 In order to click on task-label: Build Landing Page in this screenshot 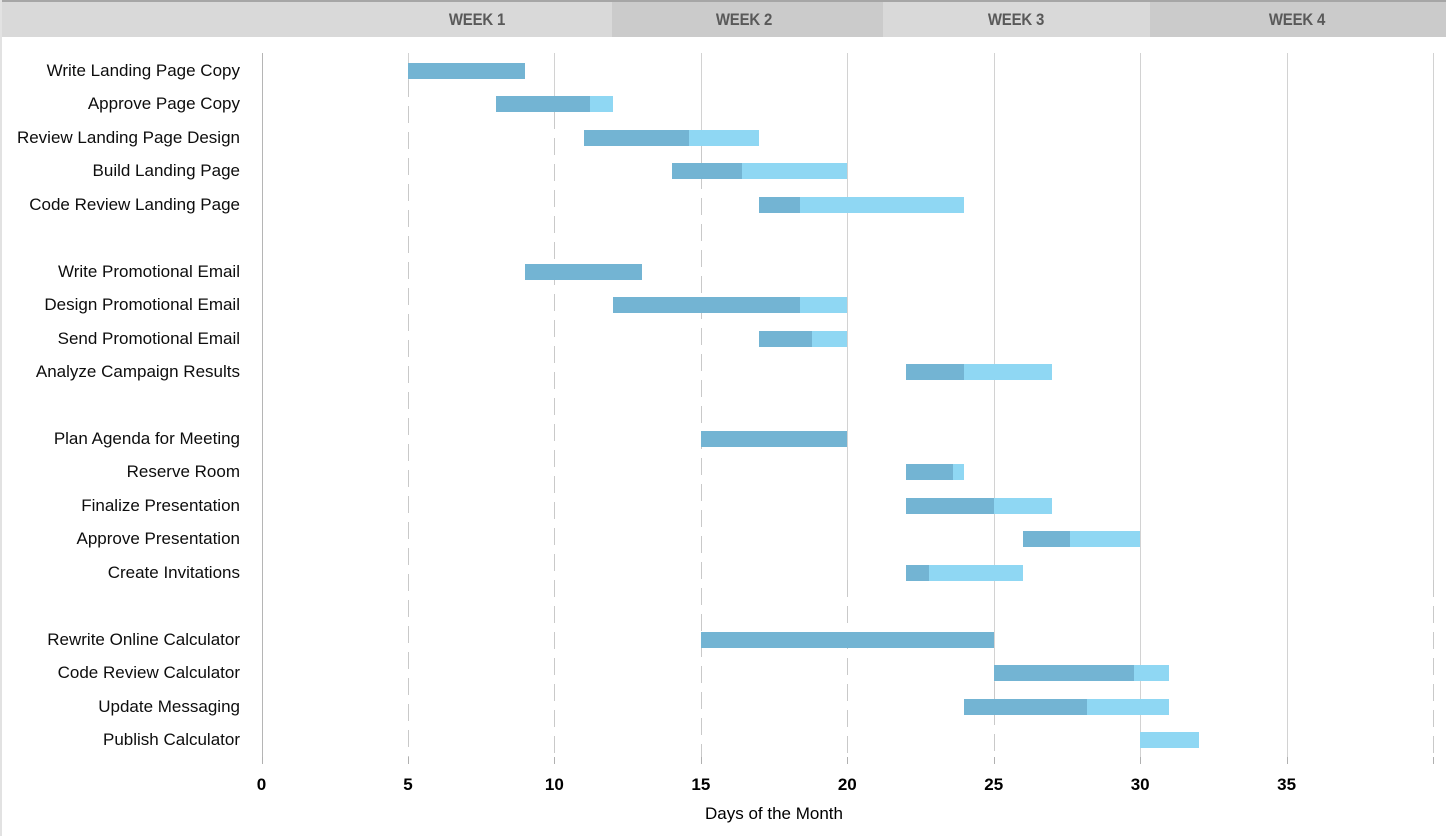, I will do `click(166, 171)`.